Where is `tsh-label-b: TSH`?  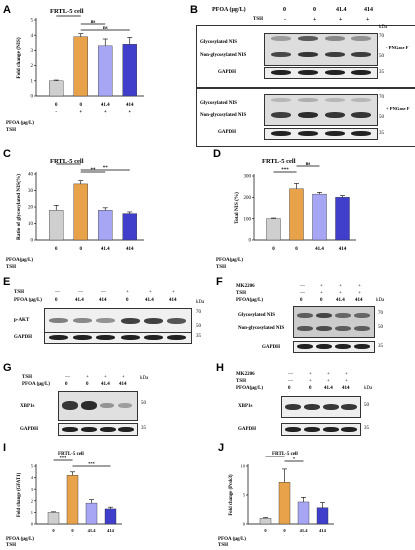 tsh-label-b: TSH is located at coordinates (258, 19).